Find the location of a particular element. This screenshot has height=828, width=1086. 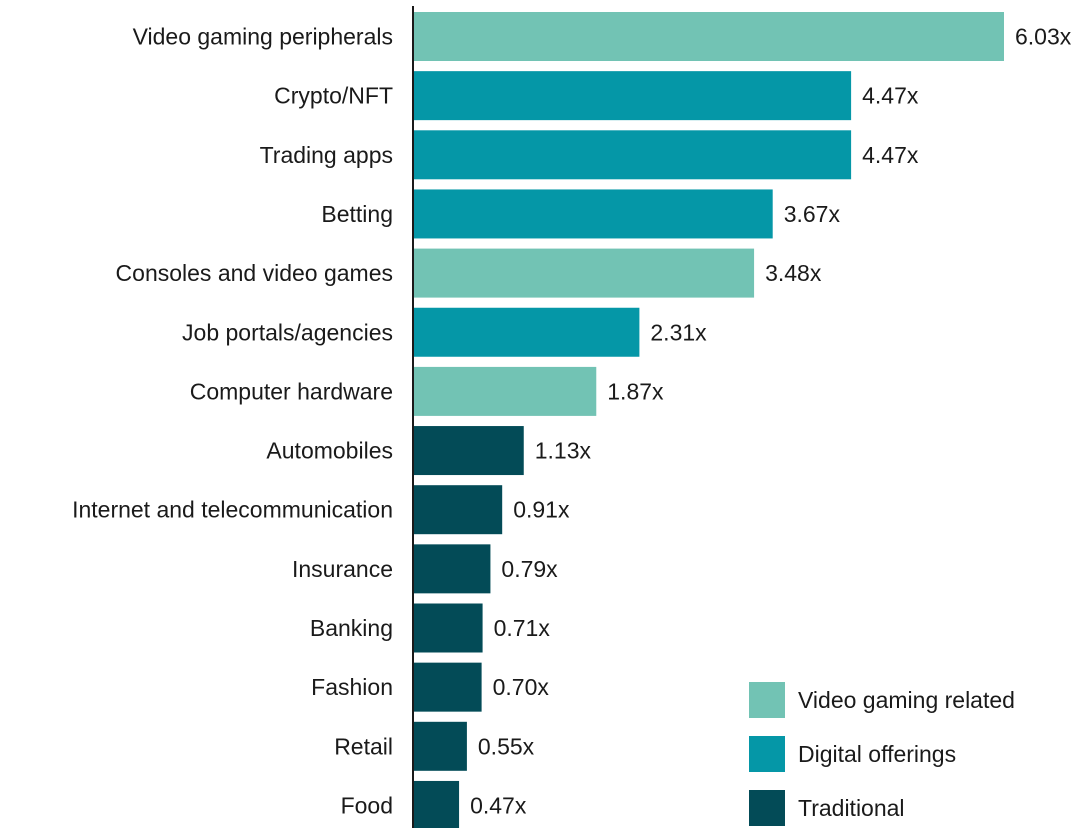

category-label: Fashion is located at coordinates (352, 687).